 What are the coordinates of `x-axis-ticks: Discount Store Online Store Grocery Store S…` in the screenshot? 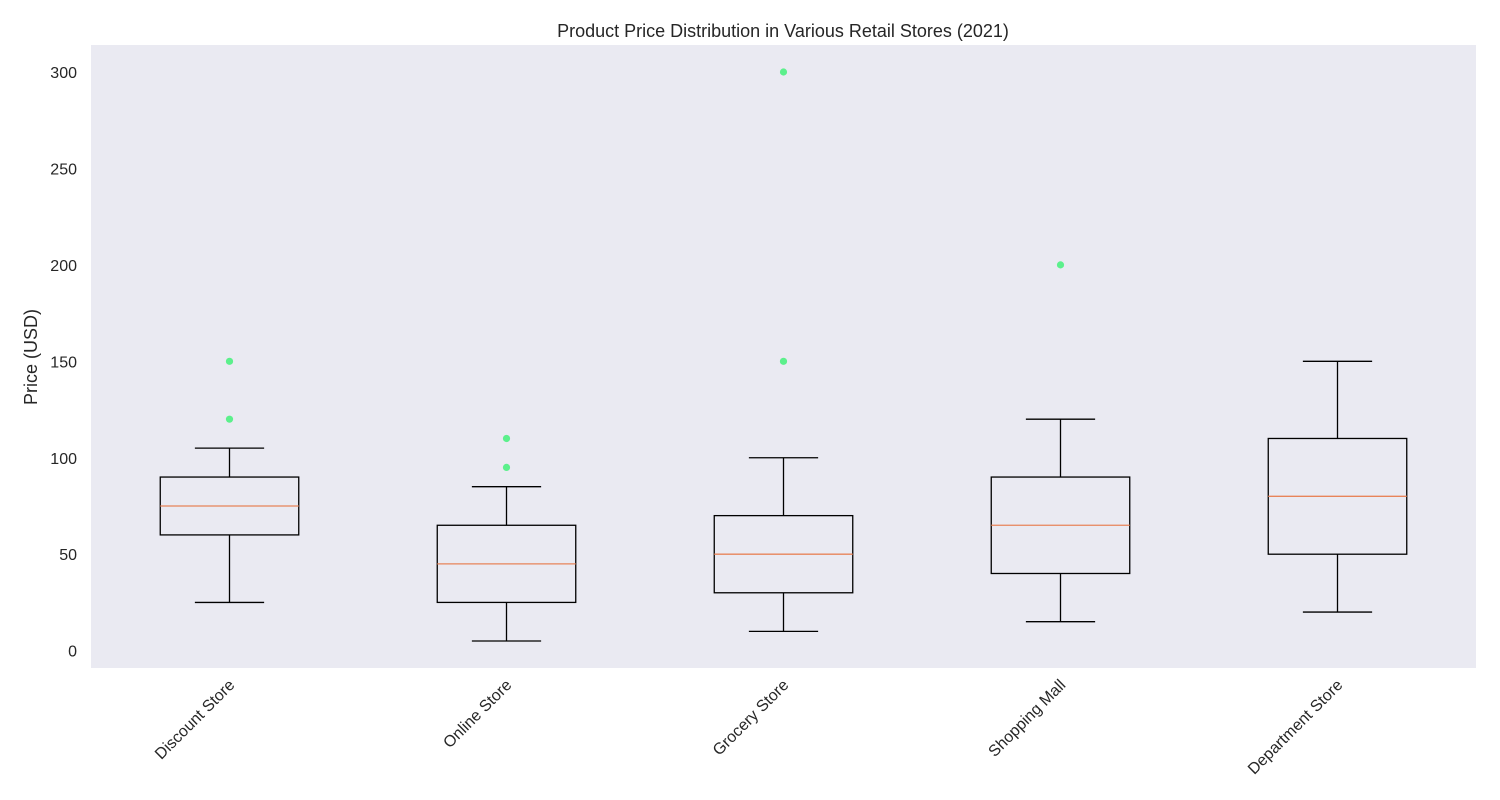 It's located at (749, 727).